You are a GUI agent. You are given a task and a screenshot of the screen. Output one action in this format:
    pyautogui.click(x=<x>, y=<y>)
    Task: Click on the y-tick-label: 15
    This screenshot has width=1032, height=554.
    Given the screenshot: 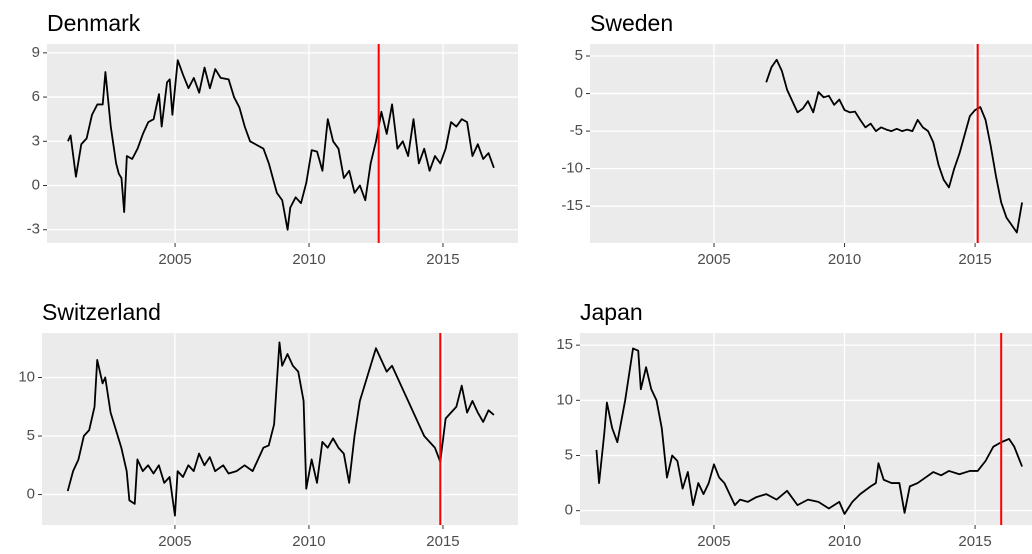 What is the action you would take?
    pyautogui.click(x=564, y=344)
    